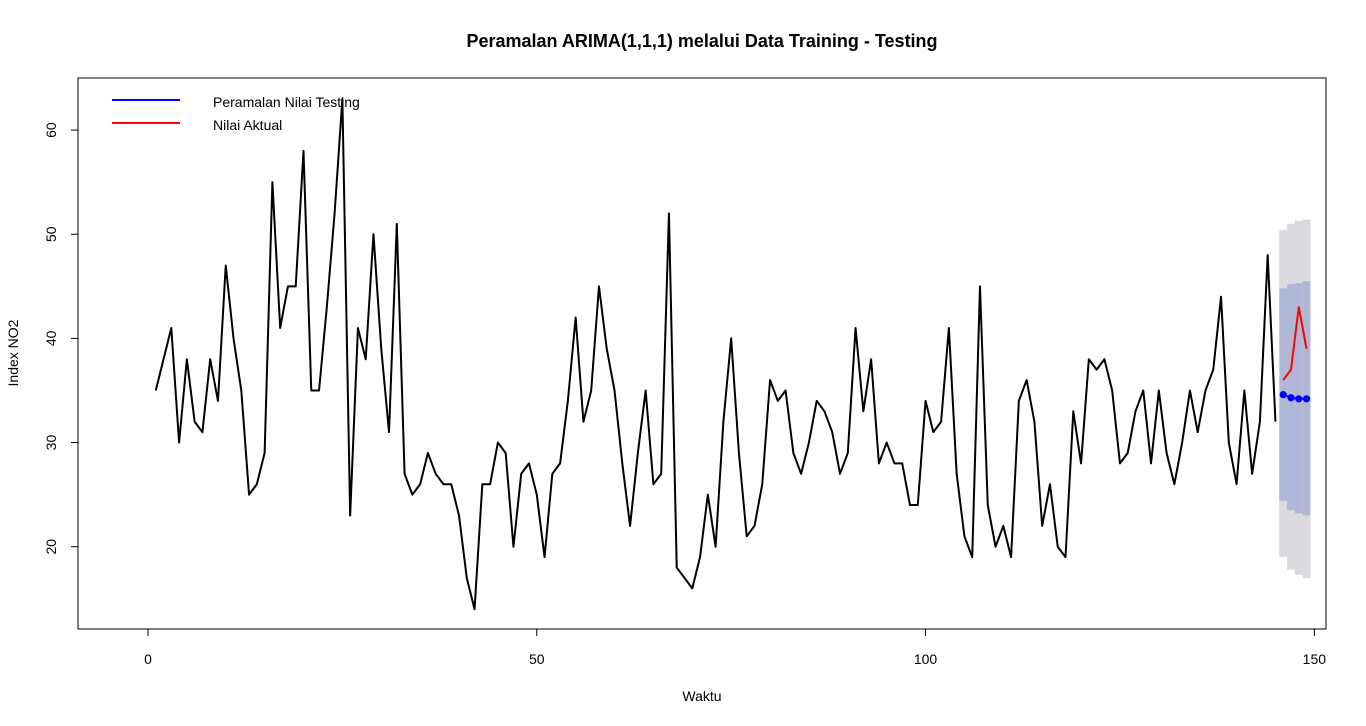 The height and width of the screenshot is (726, 1366). Describe the element at coordinates (51, 443) in the screenshot. I see `y-tick-label: 30` at that location.